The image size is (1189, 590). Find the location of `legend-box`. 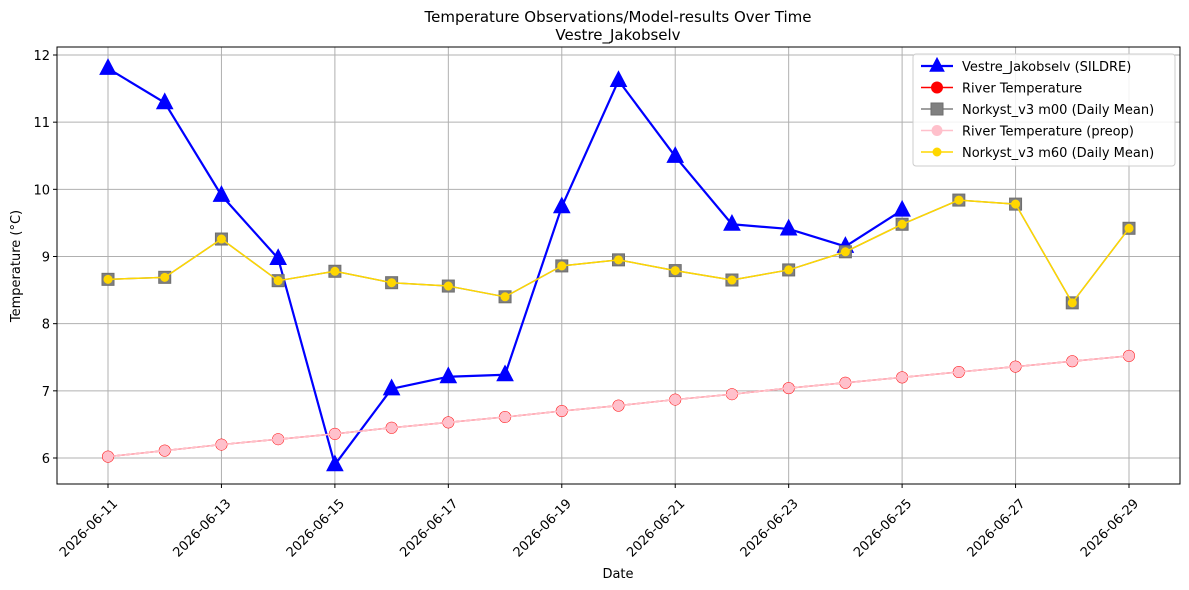

legend-box is located at coordinates (1044, 110).